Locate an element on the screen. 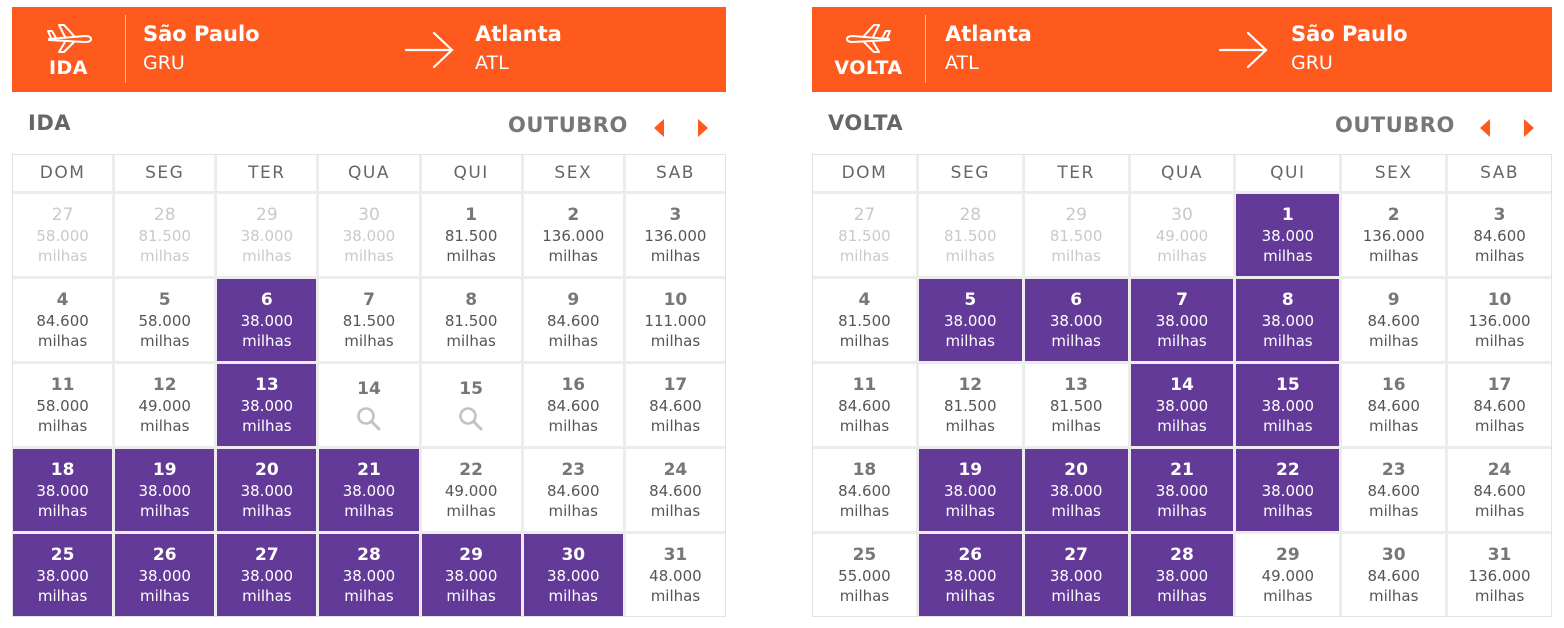 The width and height of the screenshot is (1564, 628). day-cell: 29 38.000 milhas is located at coordinates (471, 575).